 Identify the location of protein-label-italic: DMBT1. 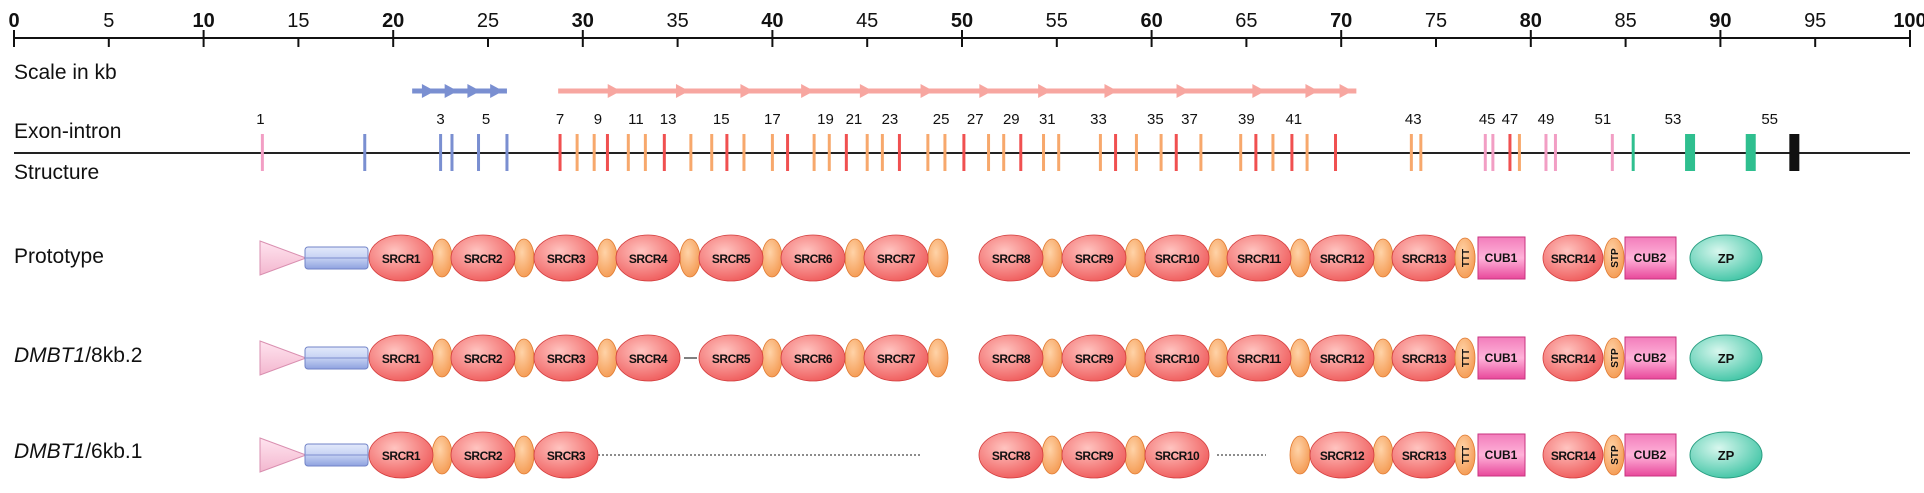
(50, 451).